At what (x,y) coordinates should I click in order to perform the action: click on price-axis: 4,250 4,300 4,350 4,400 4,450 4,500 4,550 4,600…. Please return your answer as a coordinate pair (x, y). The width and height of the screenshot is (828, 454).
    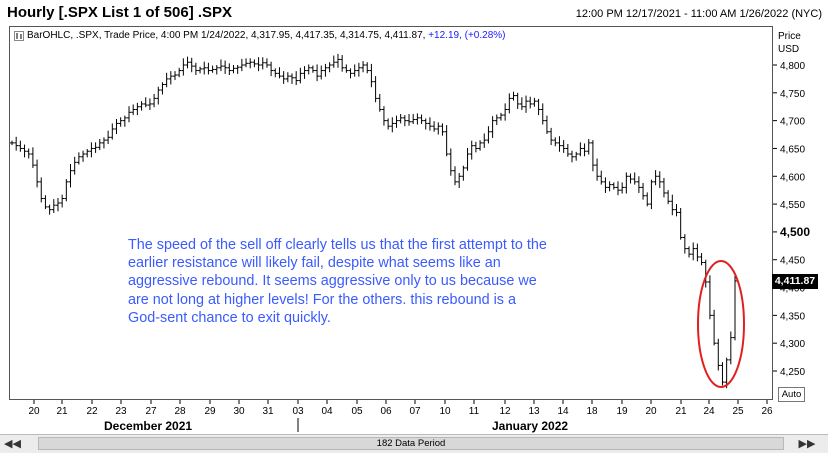
    Looking at the image, I should click on (791, 219).